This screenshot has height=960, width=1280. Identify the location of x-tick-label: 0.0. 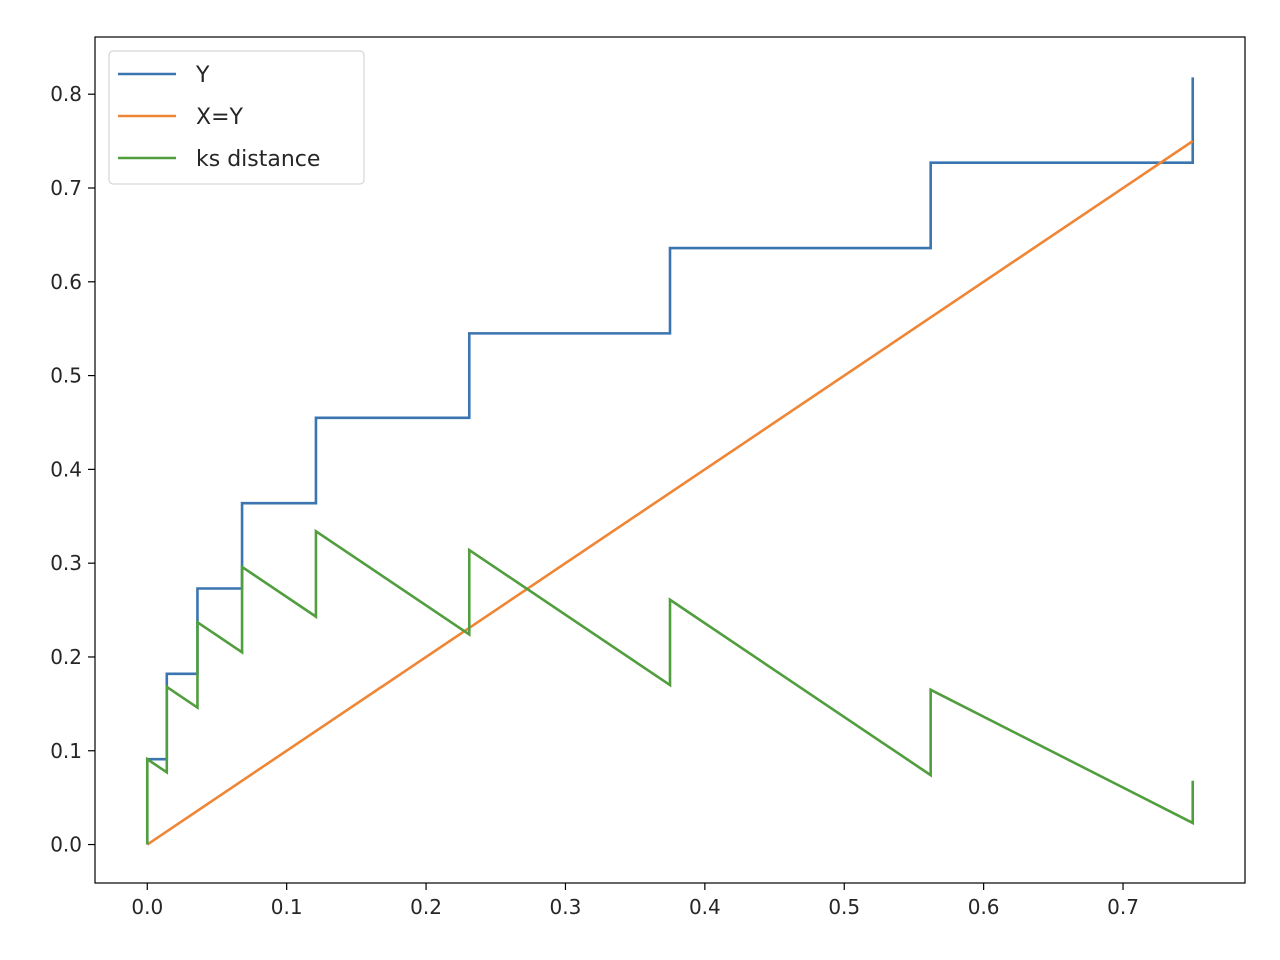
(147, 907).